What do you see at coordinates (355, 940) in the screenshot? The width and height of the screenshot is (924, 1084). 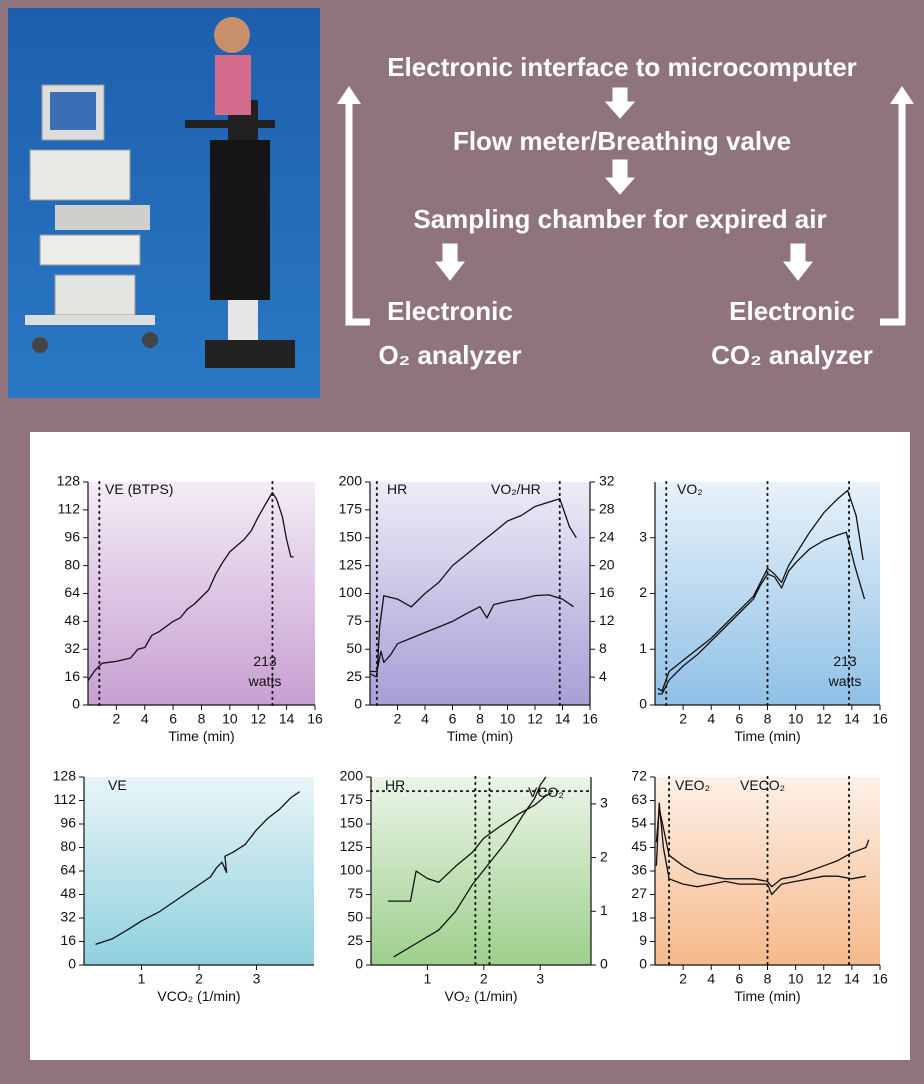 I see `y-tick-label: 25` at bounding box center [355, 940].